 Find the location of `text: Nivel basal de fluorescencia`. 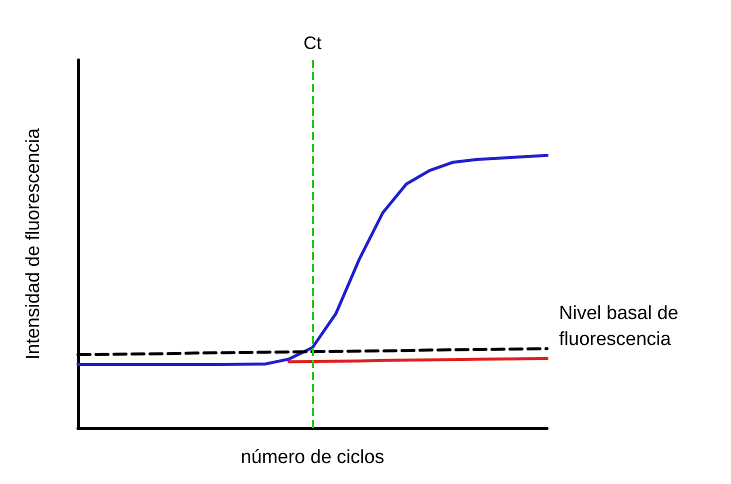

text: Nivel basal de fluorescencia is located at coordinates (621, 326).